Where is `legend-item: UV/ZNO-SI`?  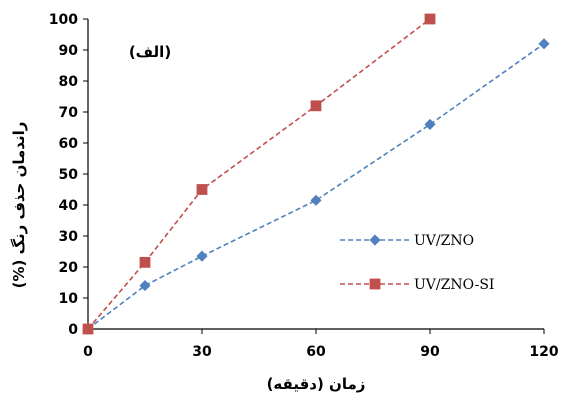 legend-item: UV/ZNO-SI is located at coordinates (417, 285).